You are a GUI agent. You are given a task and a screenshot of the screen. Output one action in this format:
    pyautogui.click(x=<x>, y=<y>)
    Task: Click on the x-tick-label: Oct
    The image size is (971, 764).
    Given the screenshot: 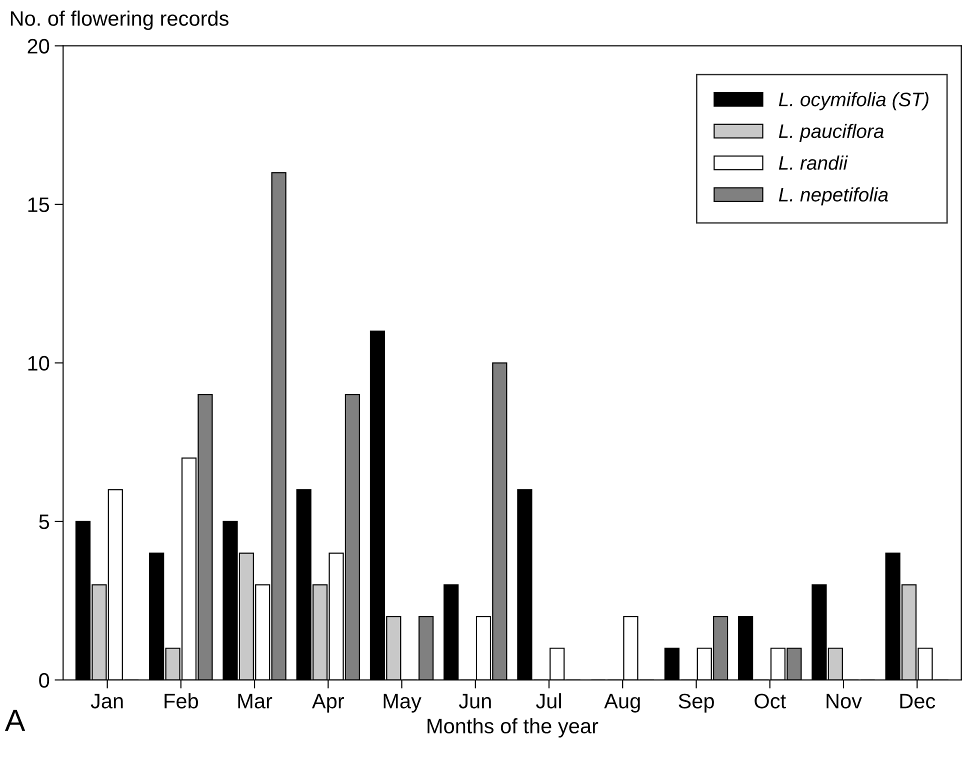 What is the action you would take?
    pyautogui.click(x=770, y=701)
    